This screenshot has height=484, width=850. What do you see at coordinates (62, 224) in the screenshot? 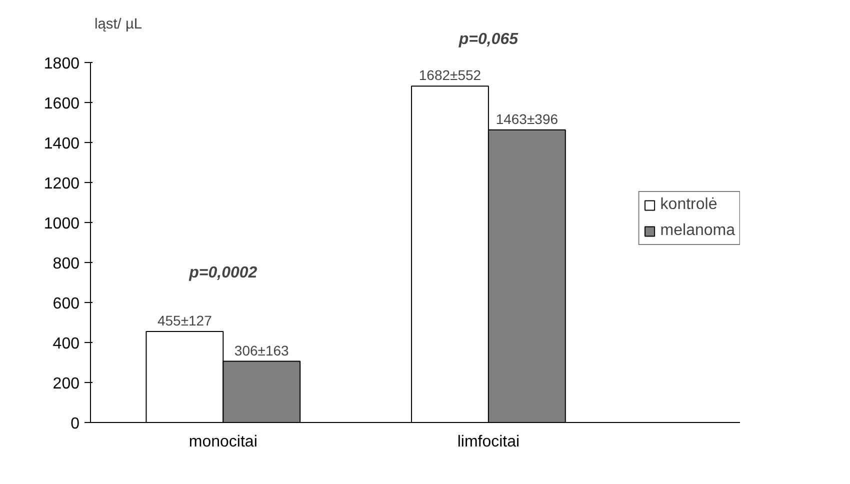
I see `y-tick-label: 1000` at bounding box center [62, 224].